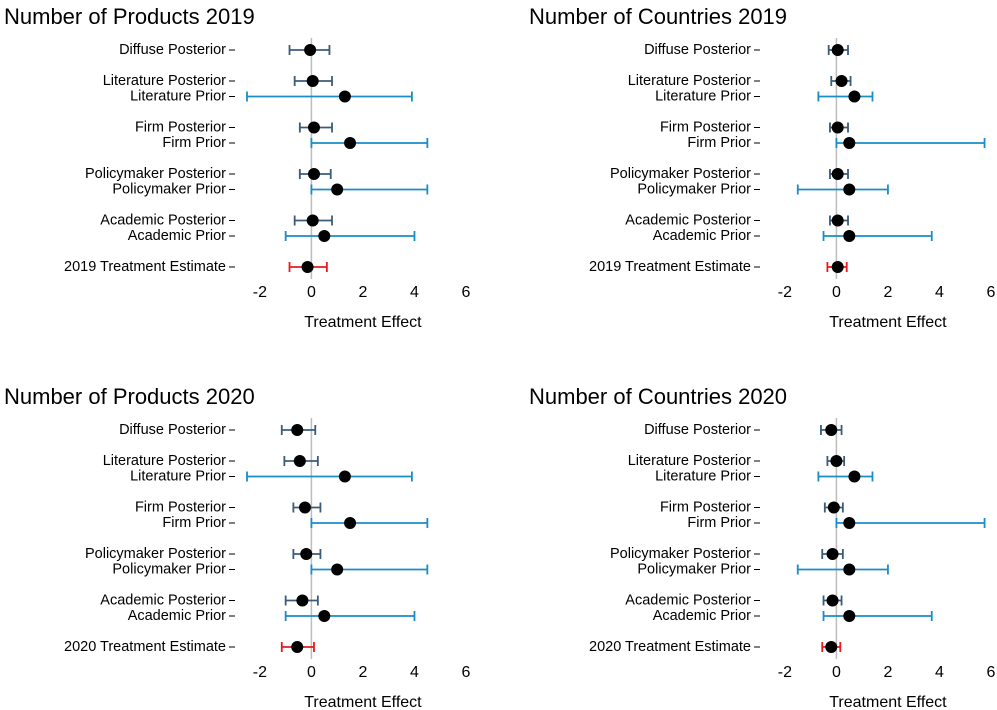  Describe the element at coordinates (658, 16) in the screenshot. I see `panel-title: Number of Countries 2019` at that location.